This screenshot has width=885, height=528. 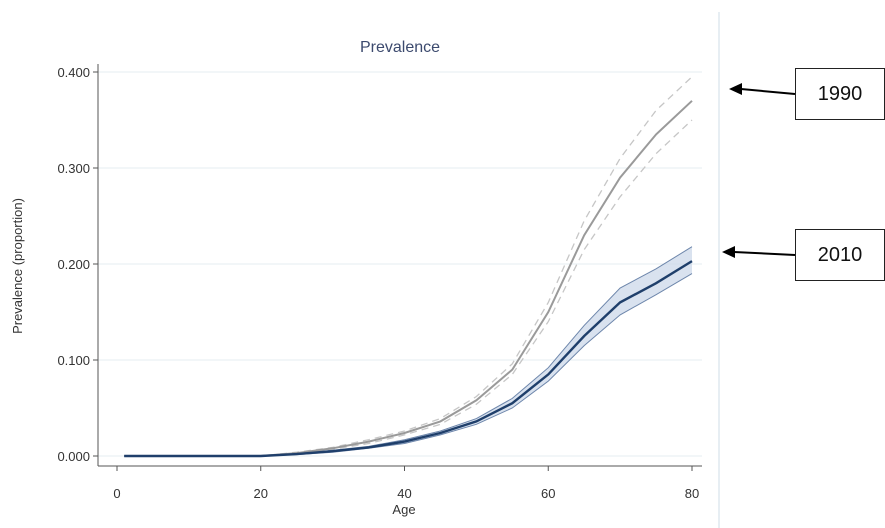 I want to click on y-tick-label: 0.000, so click(x=73, y=456).